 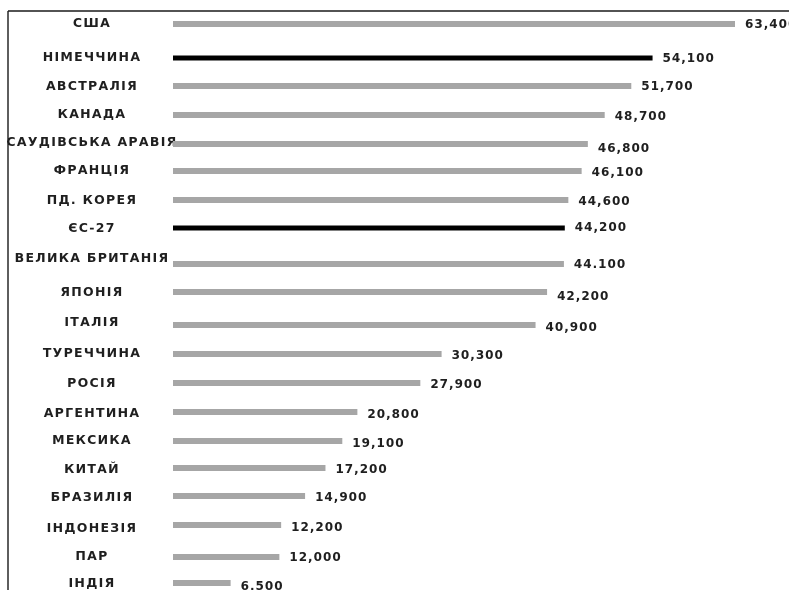 What do you see at coordinates (572, 327) in the screenshot?
I see `value-label: 40,900` at bounding box center [572, 327].